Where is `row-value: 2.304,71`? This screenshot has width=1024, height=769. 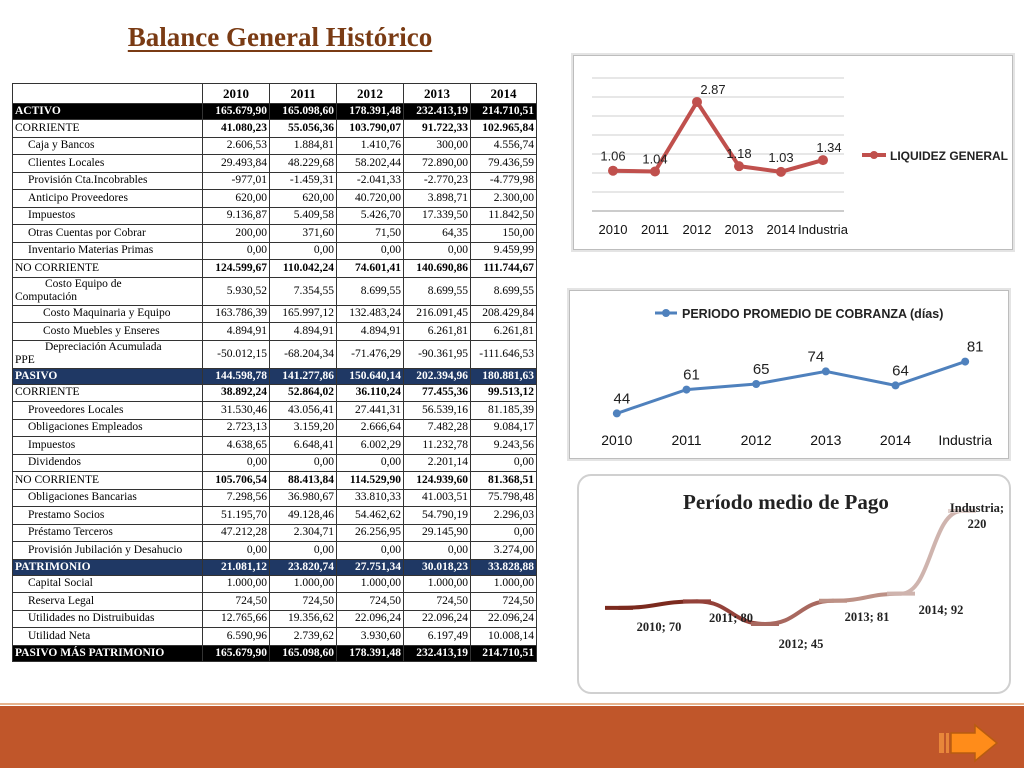 row-value: 2.304,71 is located at coordinates (303, 532).